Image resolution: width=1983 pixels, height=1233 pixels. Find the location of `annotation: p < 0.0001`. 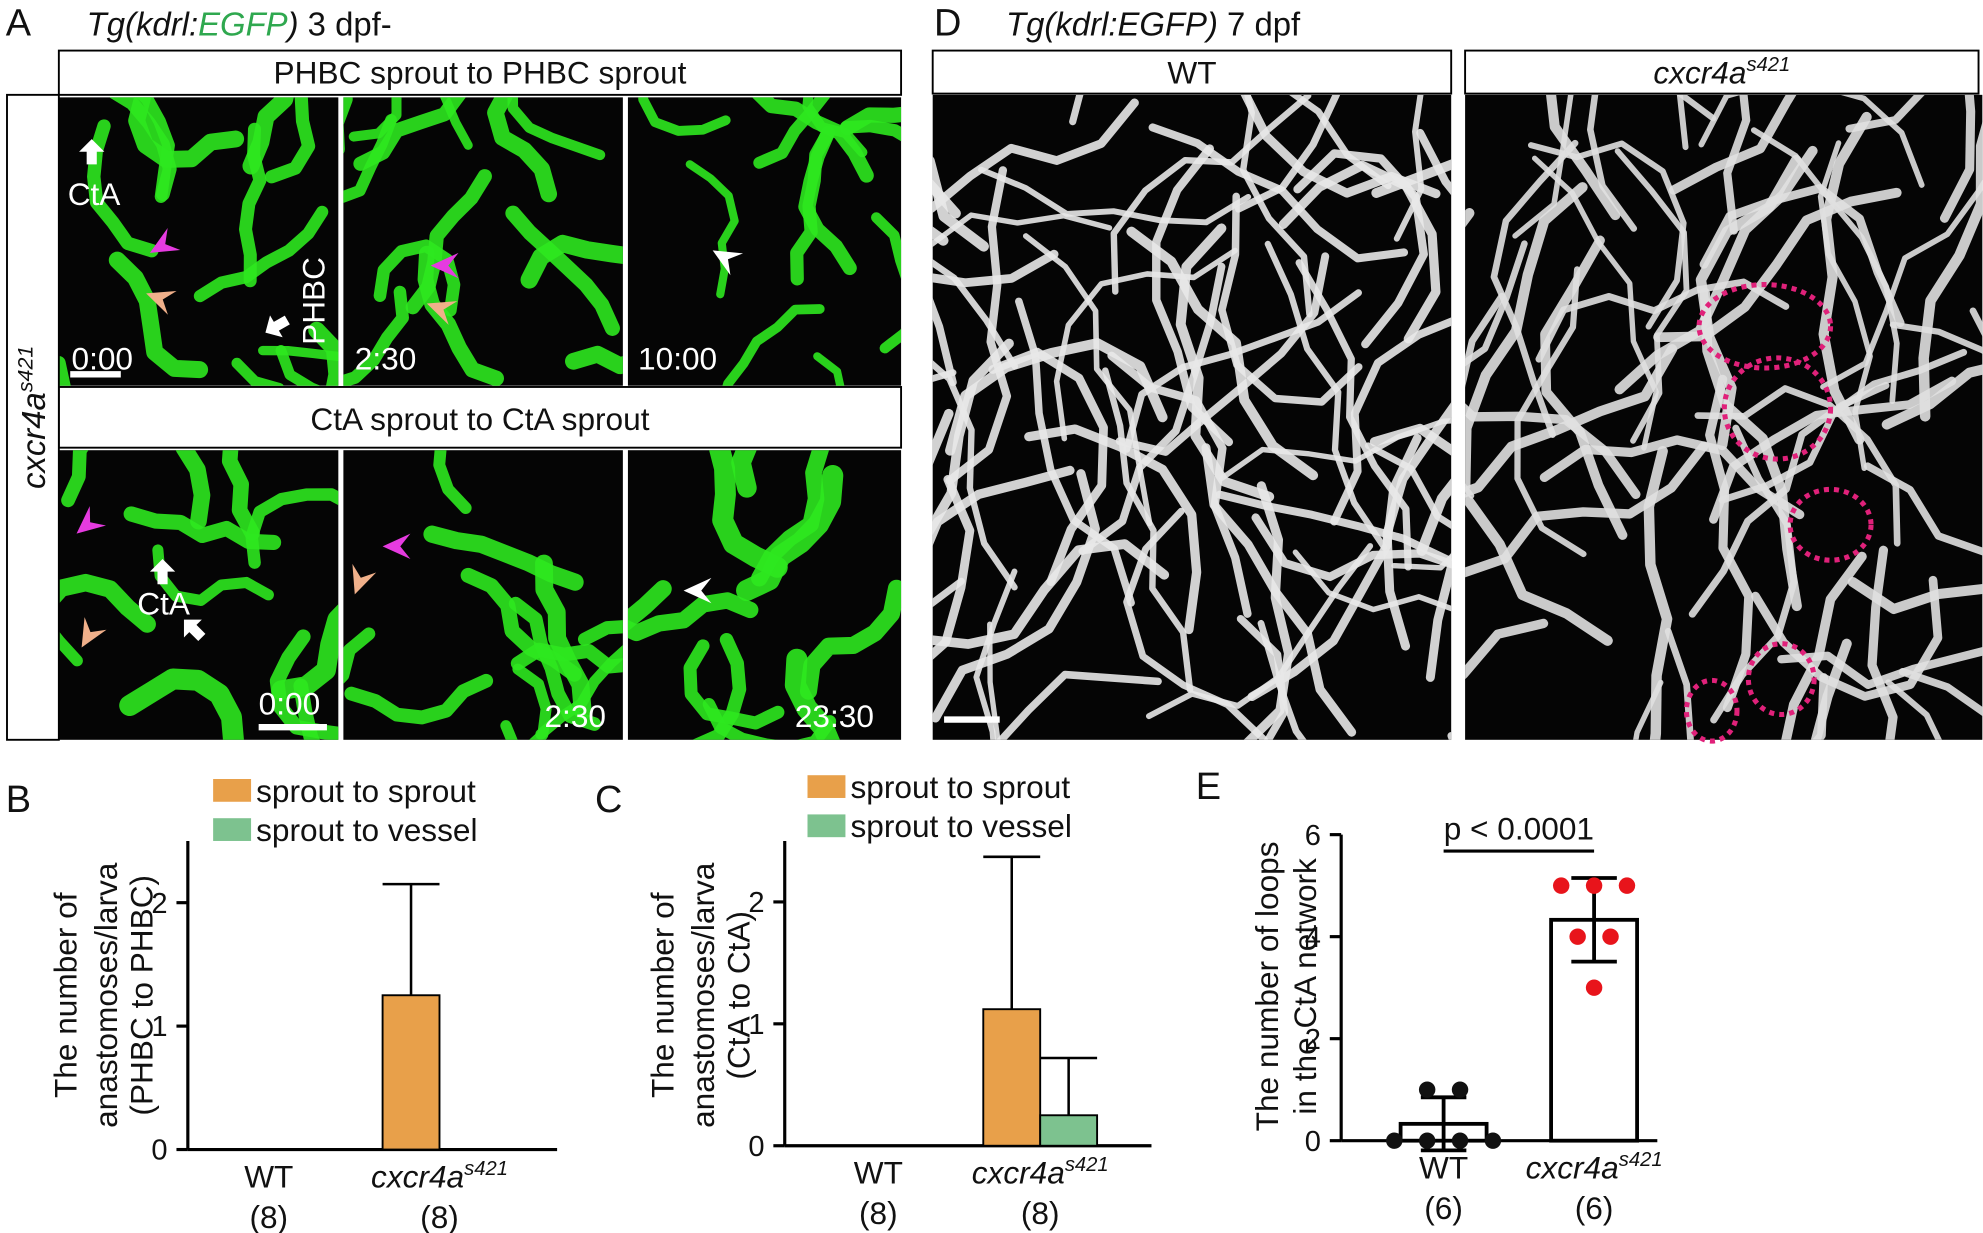

annotation: p < 0.0001 is located at coordinates (1519, 829).